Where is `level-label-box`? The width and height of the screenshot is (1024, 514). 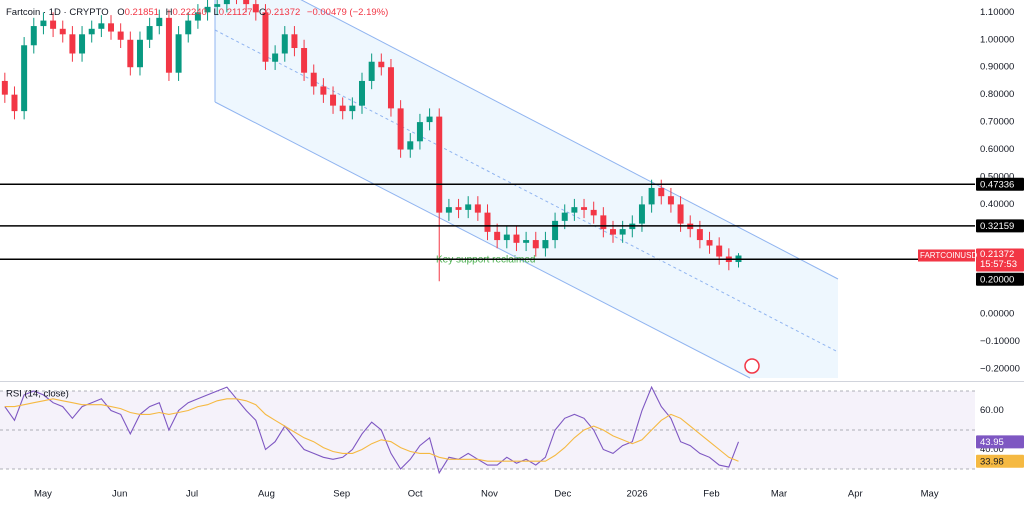
level-label-box is located at coordinates (1000, 279).